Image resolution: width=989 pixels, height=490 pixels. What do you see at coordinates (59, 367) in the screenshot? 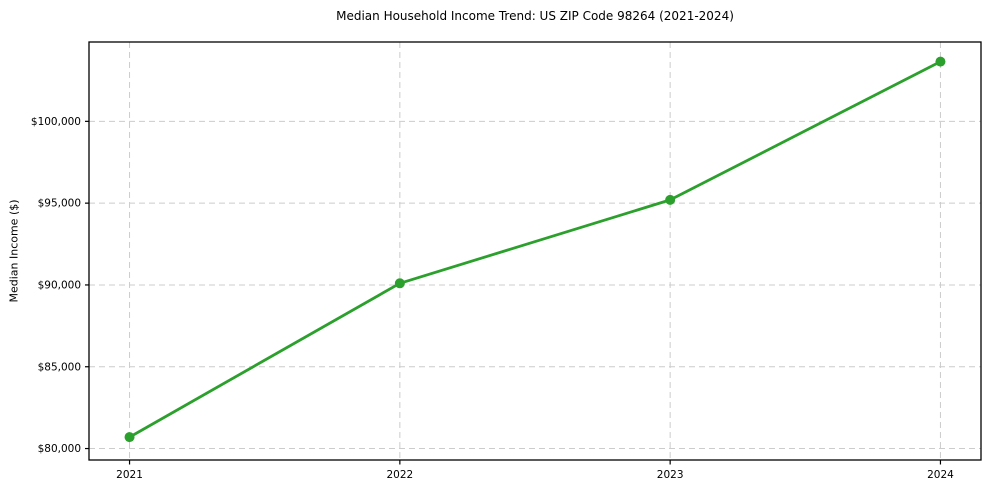
I see `y-tick-label: $85,000` at bounding box center [59, 367].